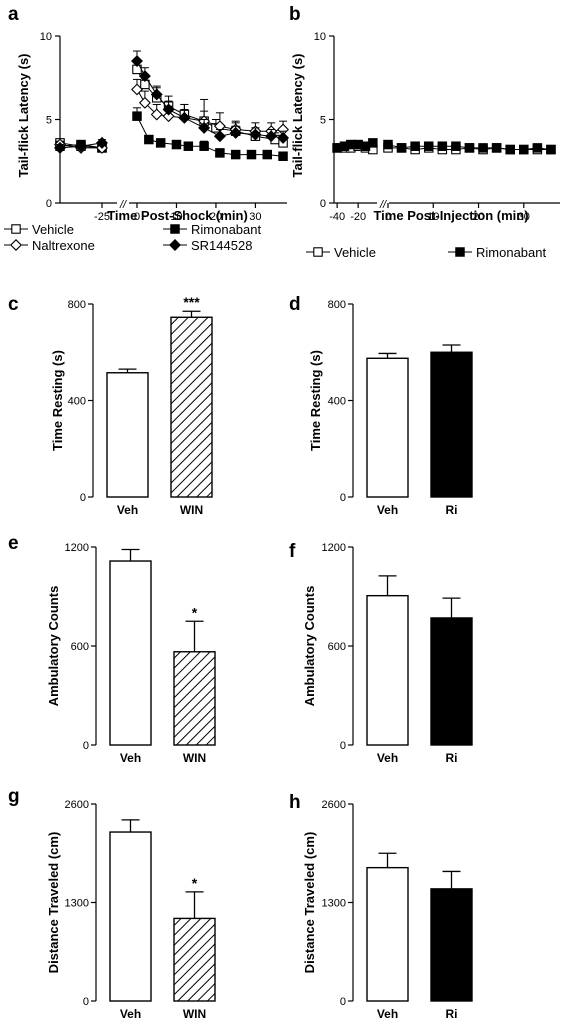  What do you see at coordinates (210, 106) in the screenshot?
I see `series-line` at bounding box center [210, 106].